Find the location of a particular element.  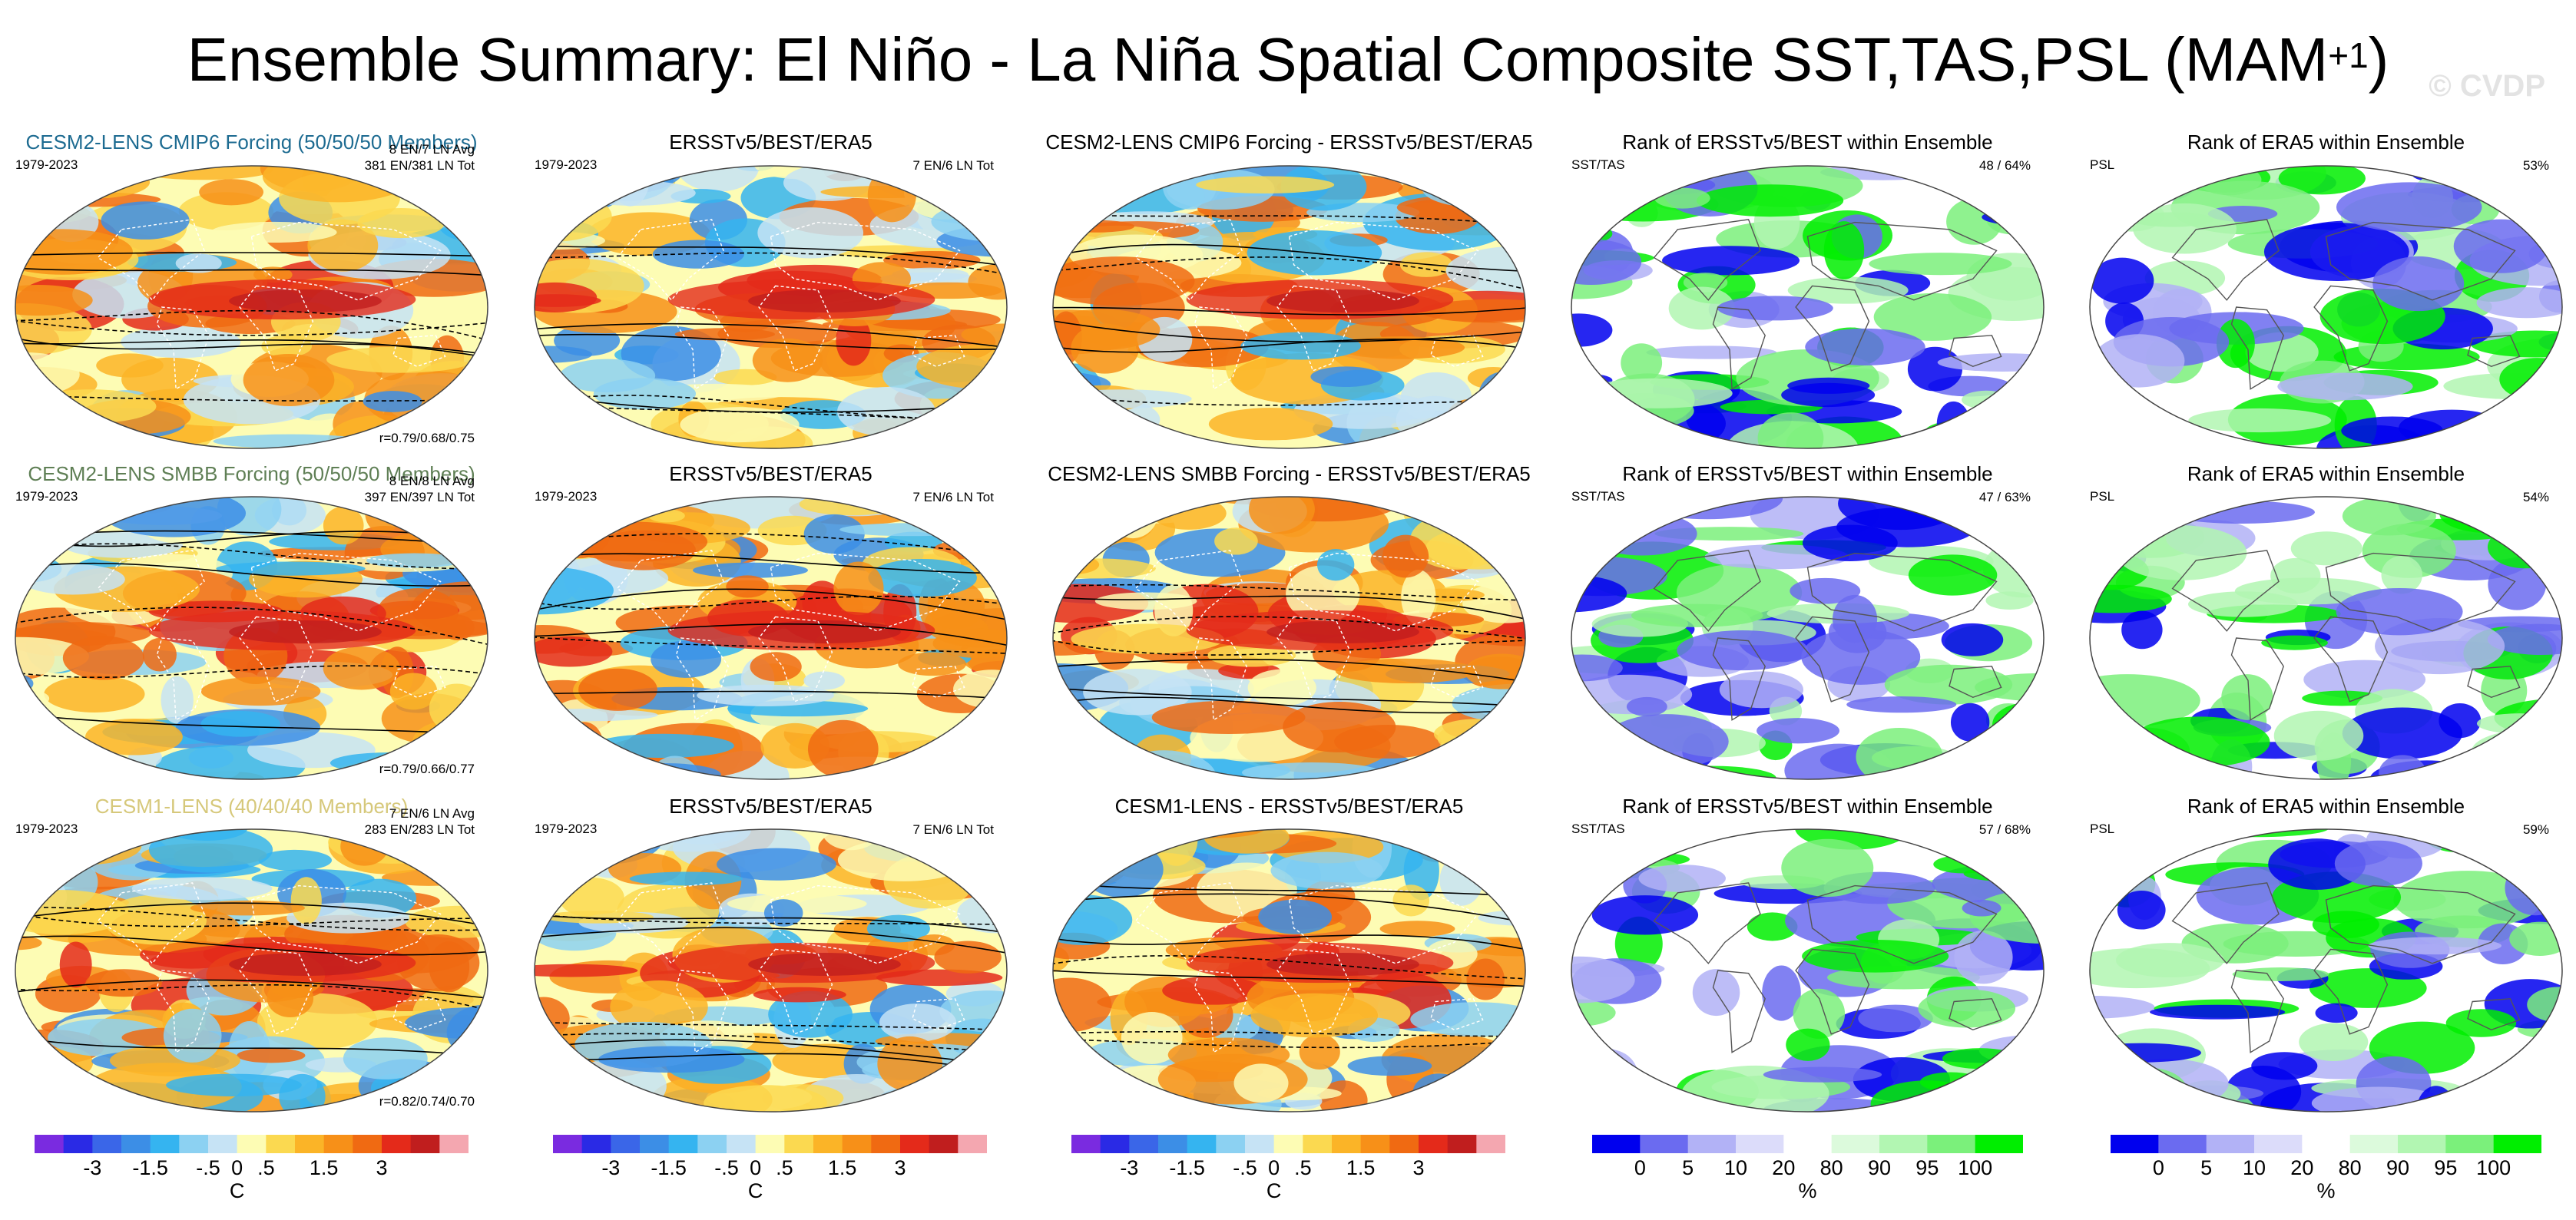

colorbar-tick-label: 10 is located at coordinates (1735, 1167).